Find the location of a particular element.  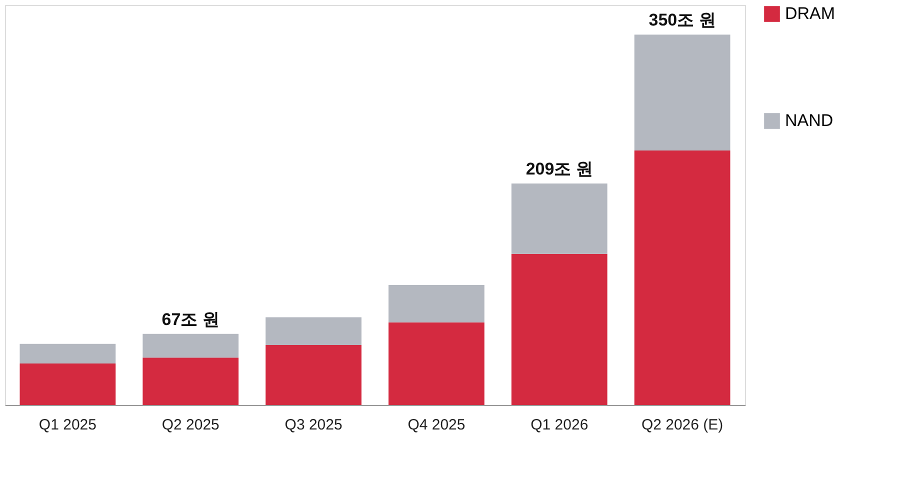

x-tick-label: Q4 2025 is located at coordinates (437, 425).